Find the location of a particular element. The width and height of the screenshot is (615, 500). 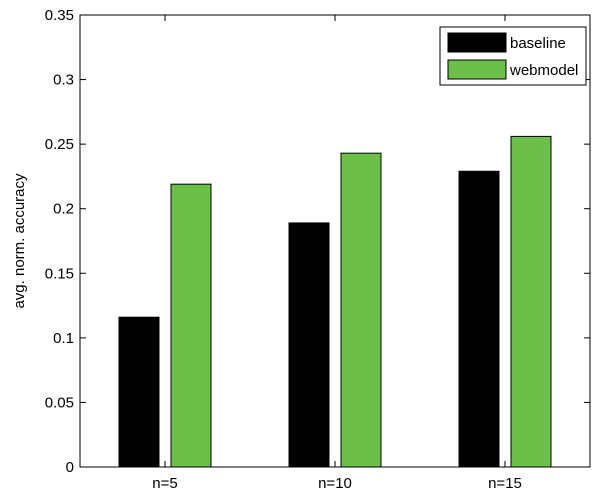

x-tick-label: n=10 is located at coordinates (335, 483).